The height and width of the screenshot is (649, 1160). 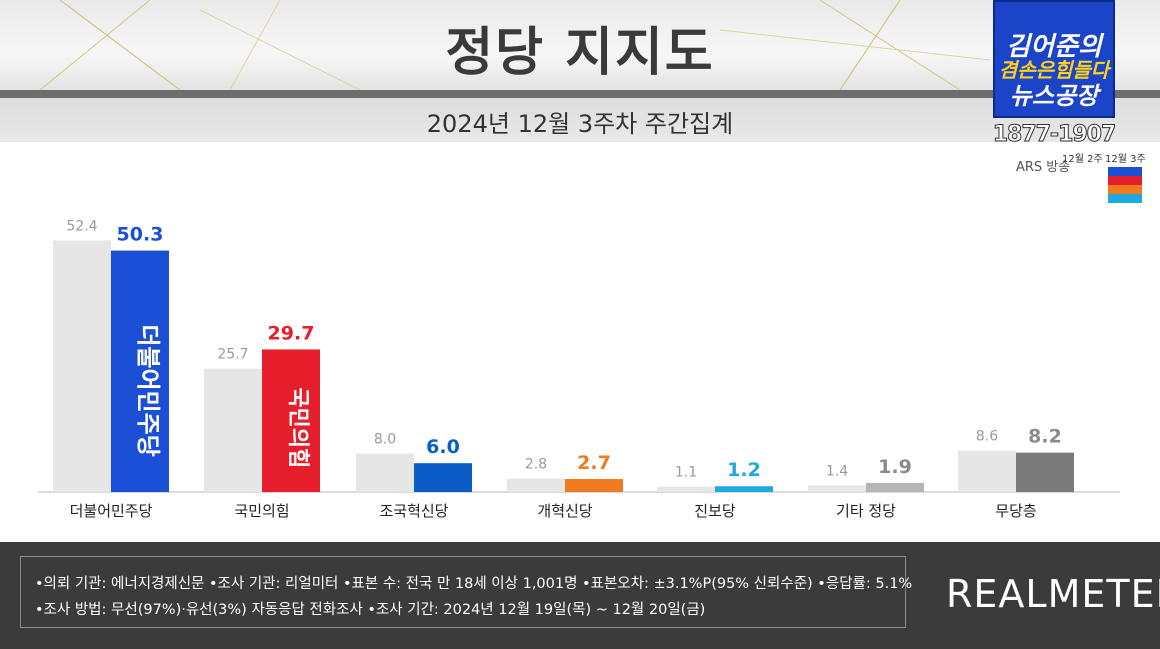 What do you see at coordinates (1045, 437) in the screenshot?
I see `value-label-curr-6: 8.2` at bounding box center [1045, 437].